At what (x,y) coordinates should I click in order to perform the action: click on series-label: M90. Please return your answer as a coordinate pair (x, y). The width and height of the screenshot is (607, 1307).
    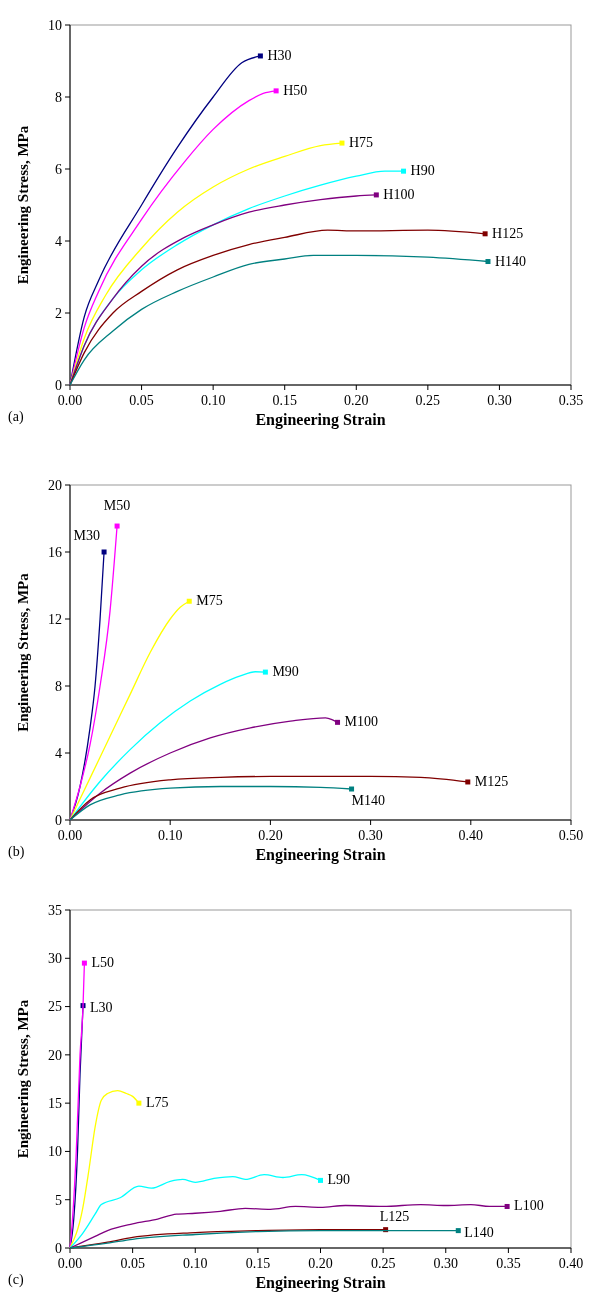
    Looking at the image, I should click on (285, 672).